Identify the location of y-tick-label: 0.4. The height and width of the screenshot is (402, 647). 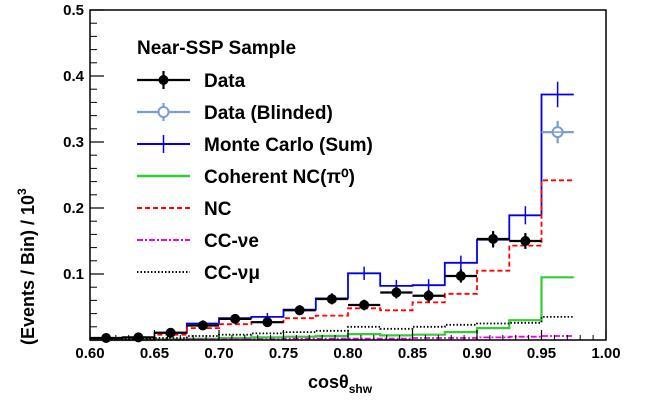
(74, 76).